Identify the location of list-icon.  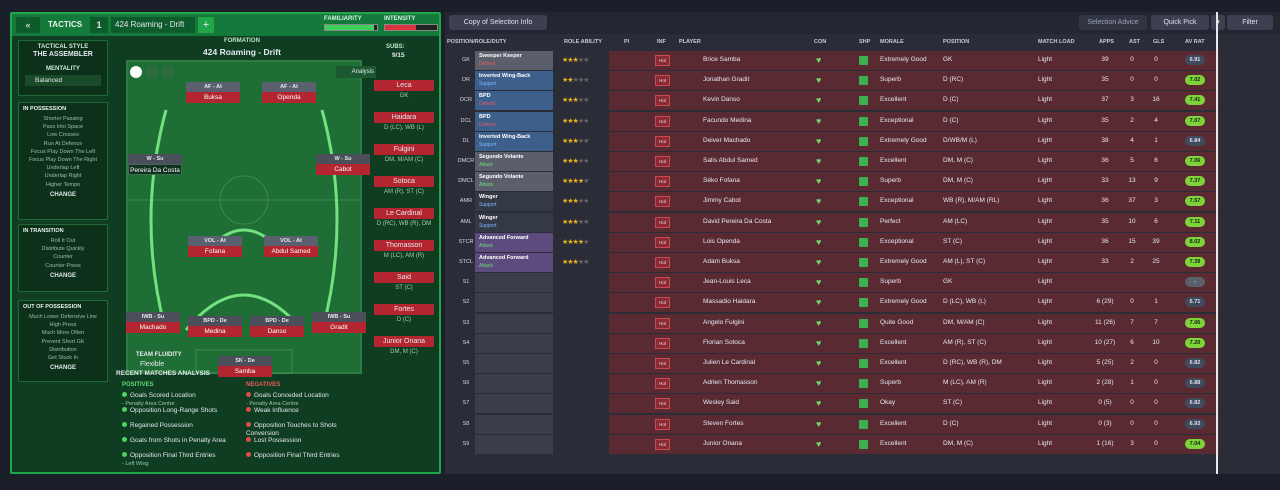
(168, 72).